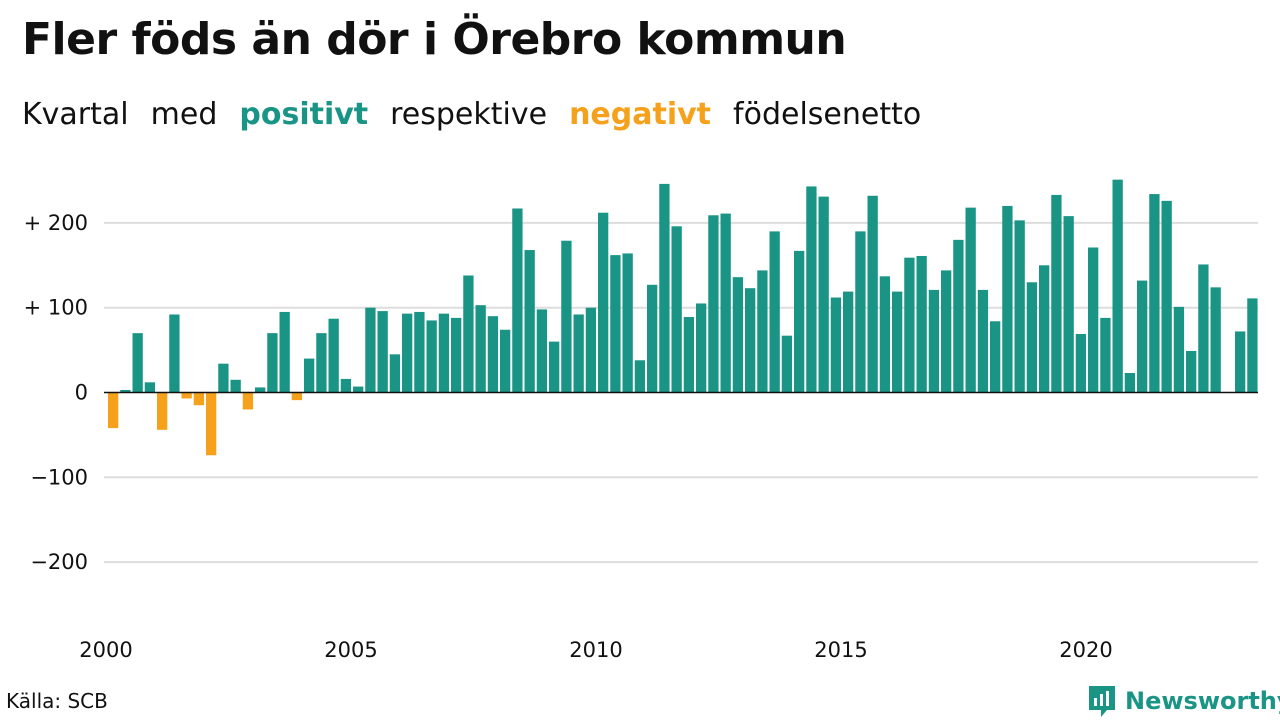 This screenshot has width=1280, height=720. I want to click on brand-logo: Newsworthy, so click(1183, 701).